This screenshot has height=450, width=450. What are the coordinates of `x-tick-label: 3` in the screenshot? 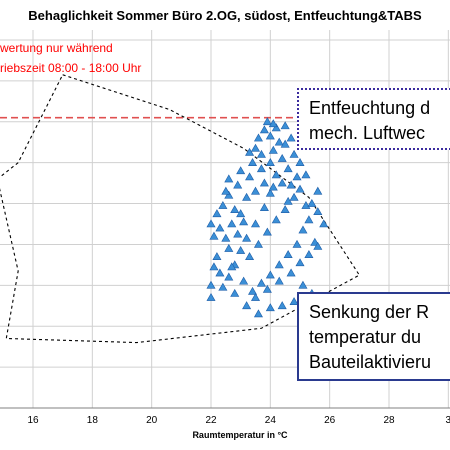 It's located at (448, 420).